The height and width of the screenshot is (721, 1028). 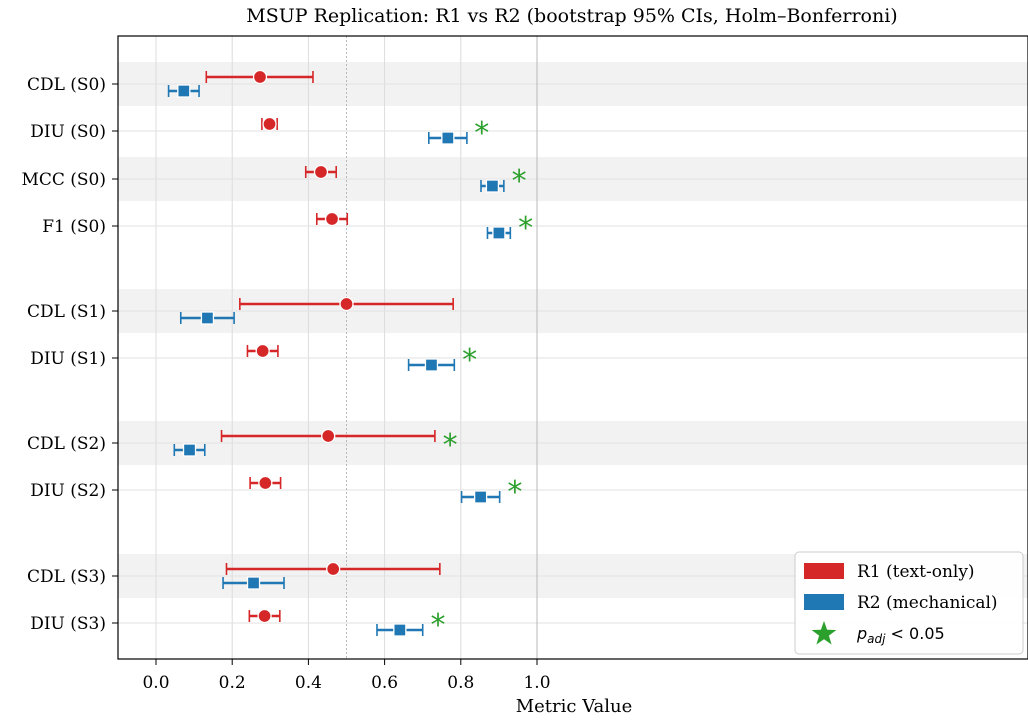 I want to click on legend-label-r1: R1 (text-only), so click(x=916, y=572).